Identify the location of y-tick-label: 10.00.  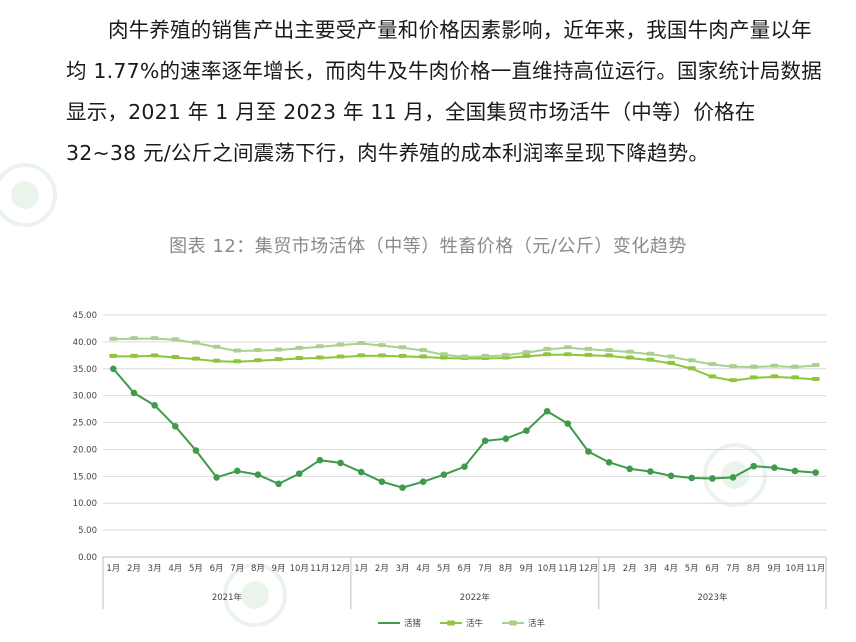
(85, 504).